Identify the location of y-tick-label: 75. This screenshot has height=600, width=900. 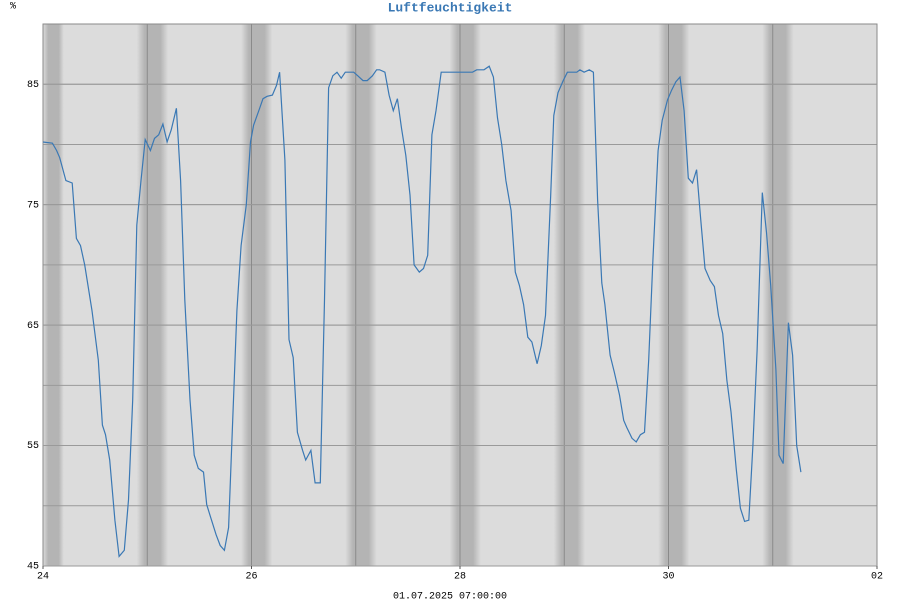
(33, 205).